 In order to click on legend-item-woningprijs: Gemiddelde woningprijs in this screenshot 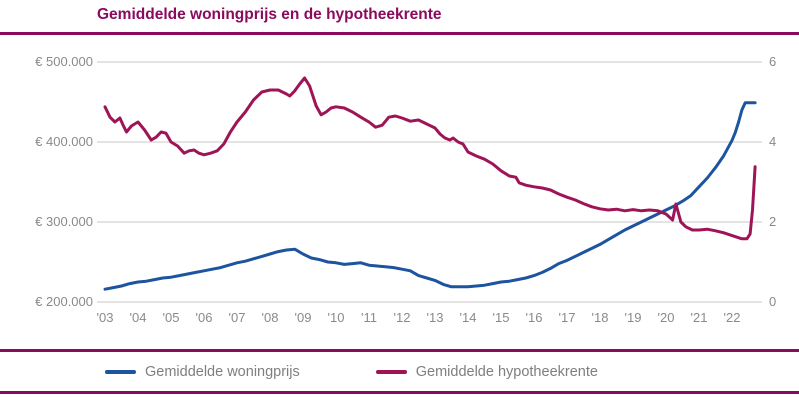, I will do `click(202, 372)`.